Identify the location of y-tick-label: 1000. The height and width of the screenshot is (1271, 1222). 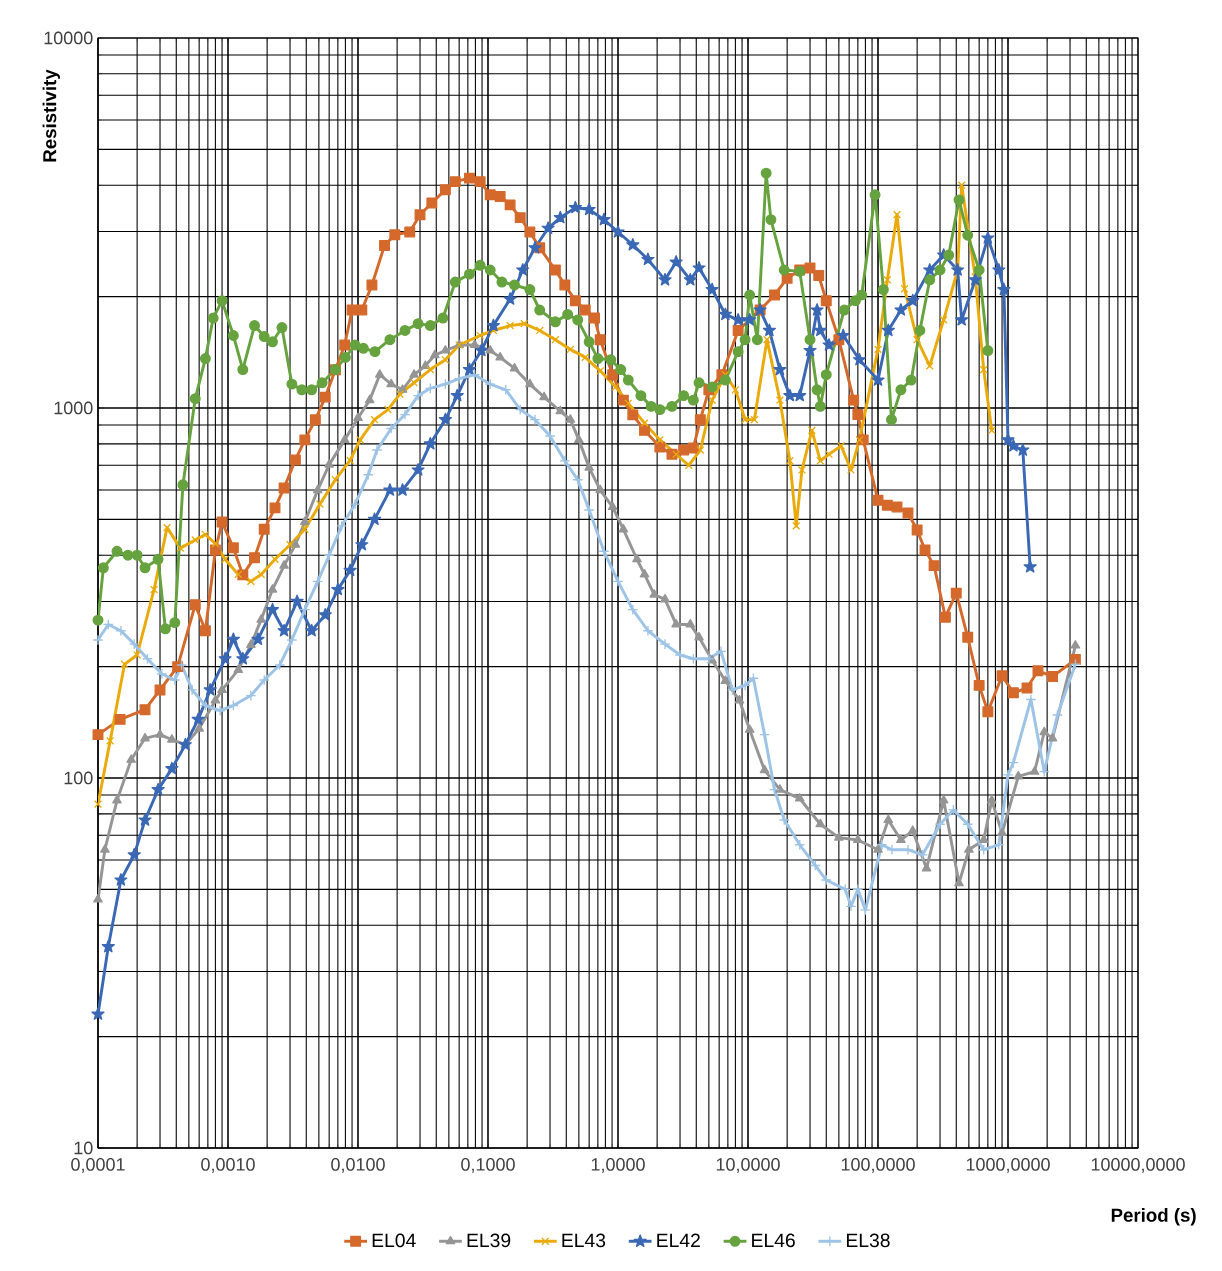
(73, 408).